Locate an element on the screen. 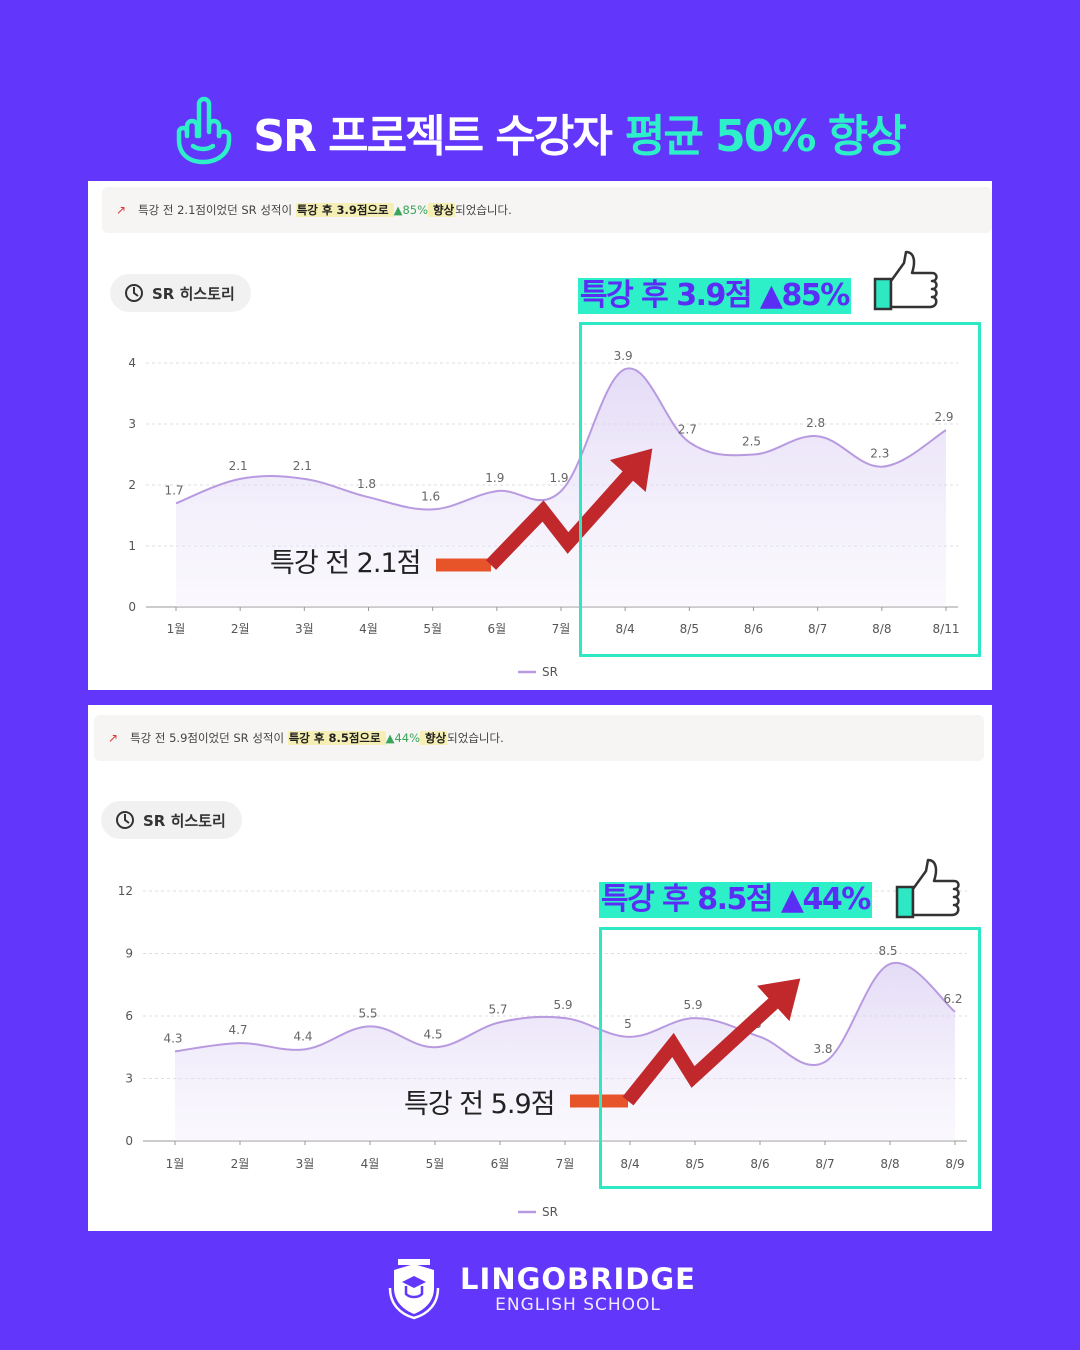  school-crest-icon is located at coordinates (414, 1289).